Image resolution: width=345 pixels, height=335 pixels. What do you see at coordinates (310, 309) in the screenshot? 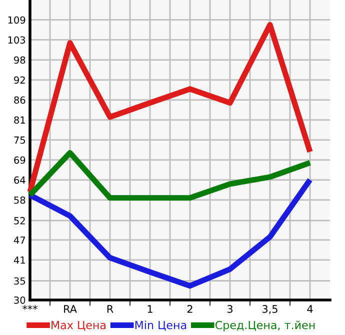
I see `x-tick-label: 4` at bounding box center [310, 309].